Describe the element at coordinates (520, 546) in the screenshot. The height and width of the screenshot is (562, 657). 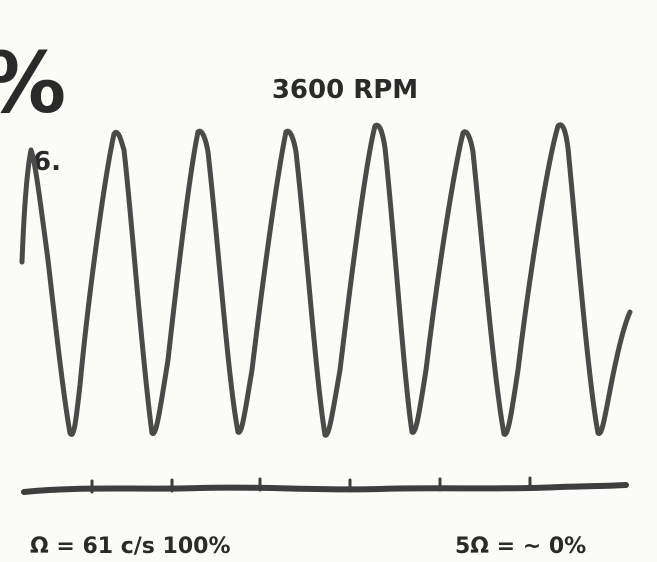
I see `footer-right: 5Ω = ~ 0%` at that location.